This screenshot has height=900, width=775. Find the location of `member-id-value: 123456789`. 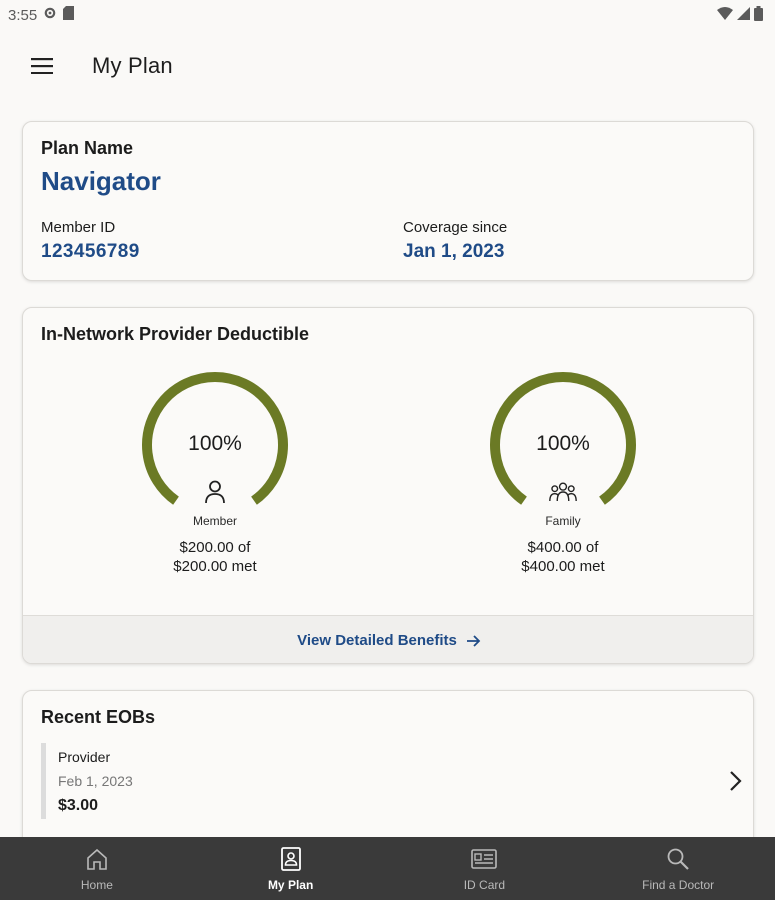

member-id-value: 123456789 is located at coordinates (90, 251).